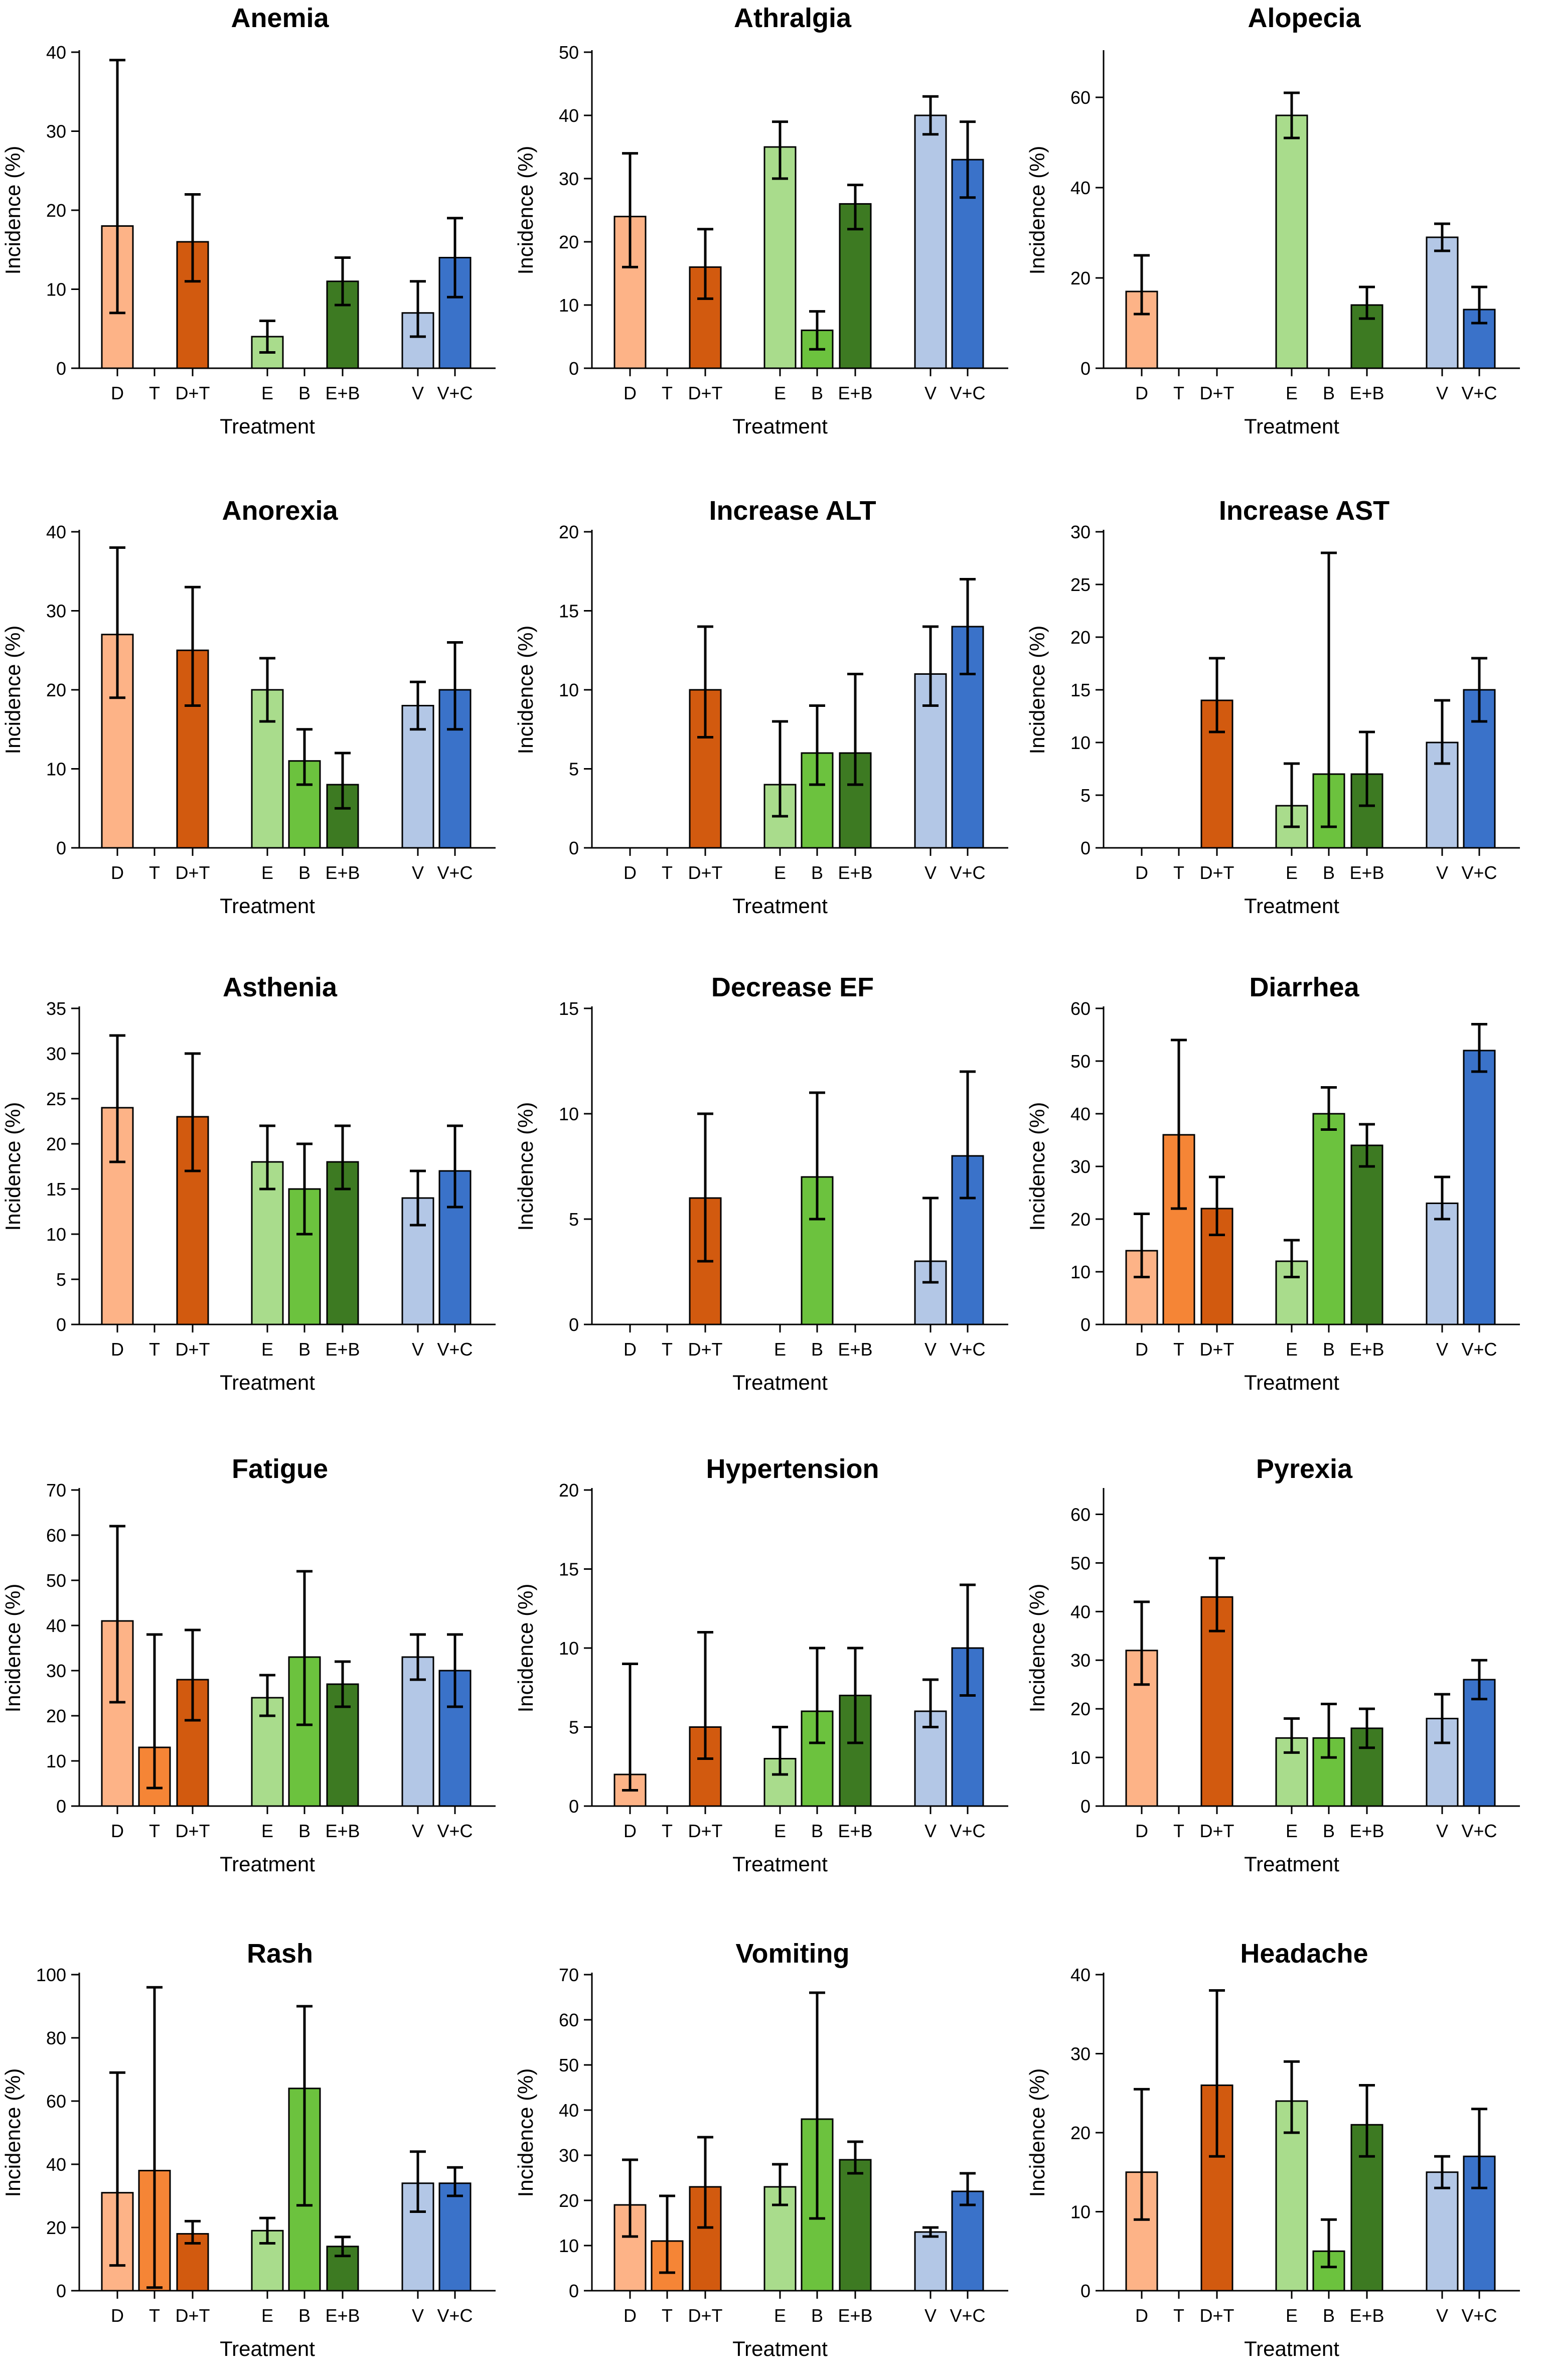 The width and height of the screenshot is (1547, 2380). I want to click on y-tick-label: 15, so click(569, 1008).